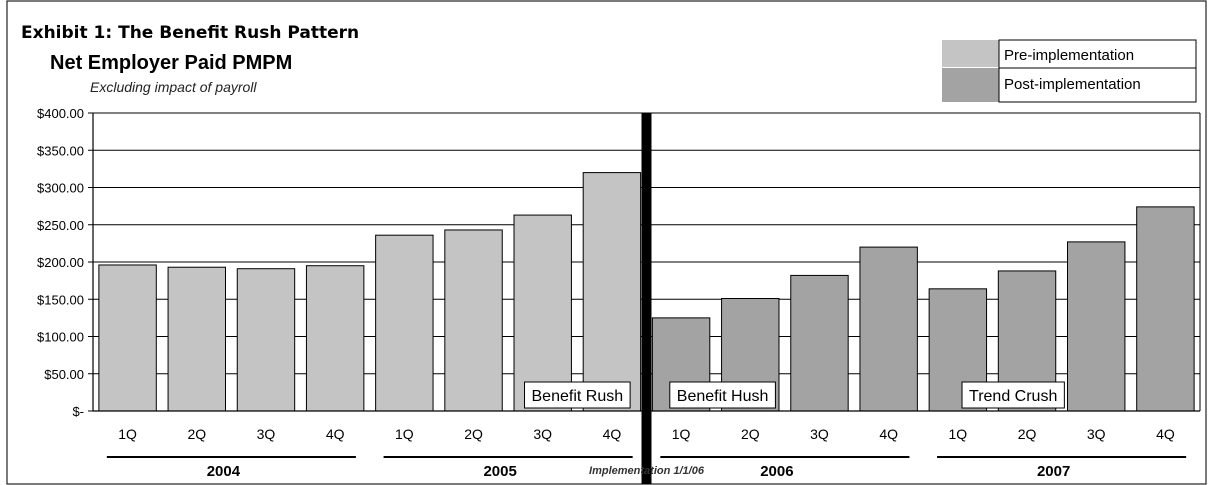  What do you see at coordinates (60, 262) in the screenshot?
I see `y-tick-label: $200.00` at bounding box center [60, 262].